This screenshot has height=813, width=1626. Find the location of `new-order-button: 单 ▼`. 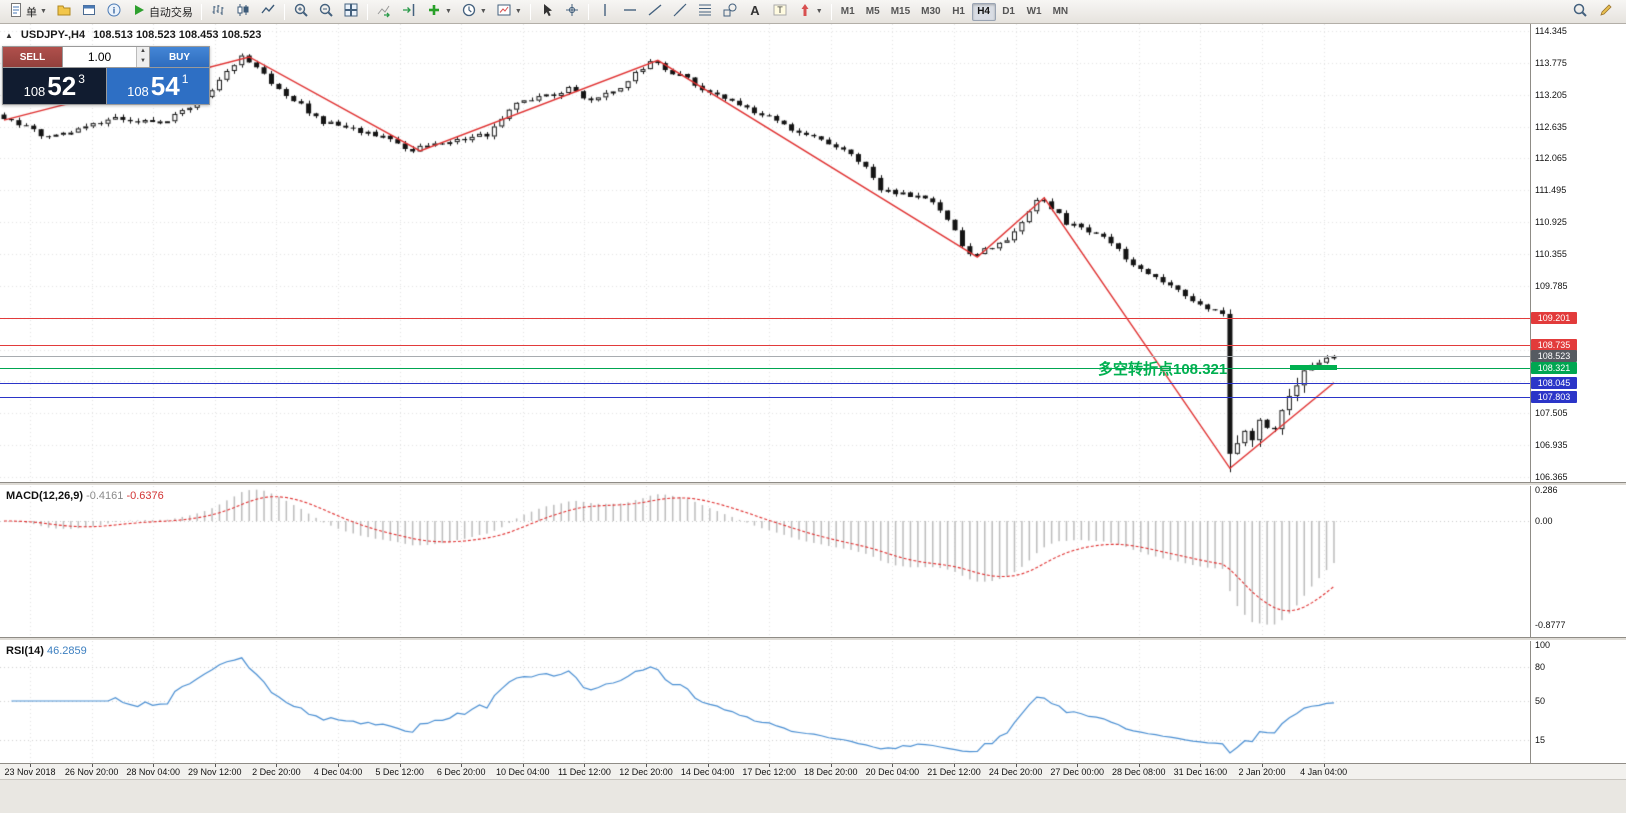

new-order-button: 单 ▼ is located at coordinates (27, 12).